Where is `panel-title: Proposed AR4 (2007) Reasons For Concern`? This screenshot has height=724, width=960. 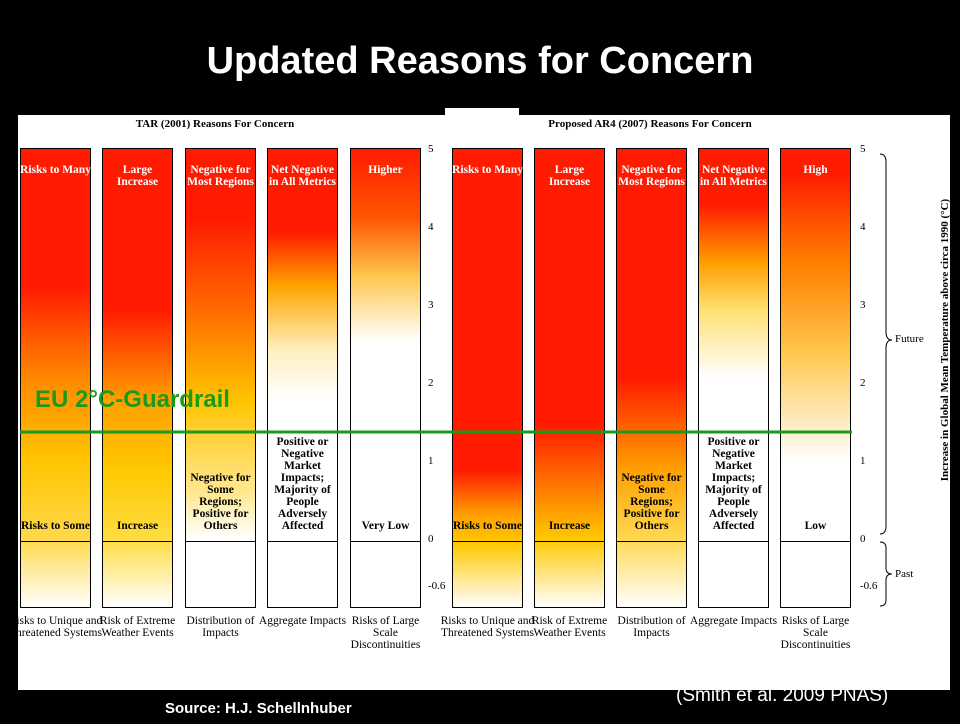
panel-title: Proposed AR4 (2007) Reasons For Concern is located at coordinates (650, 124).